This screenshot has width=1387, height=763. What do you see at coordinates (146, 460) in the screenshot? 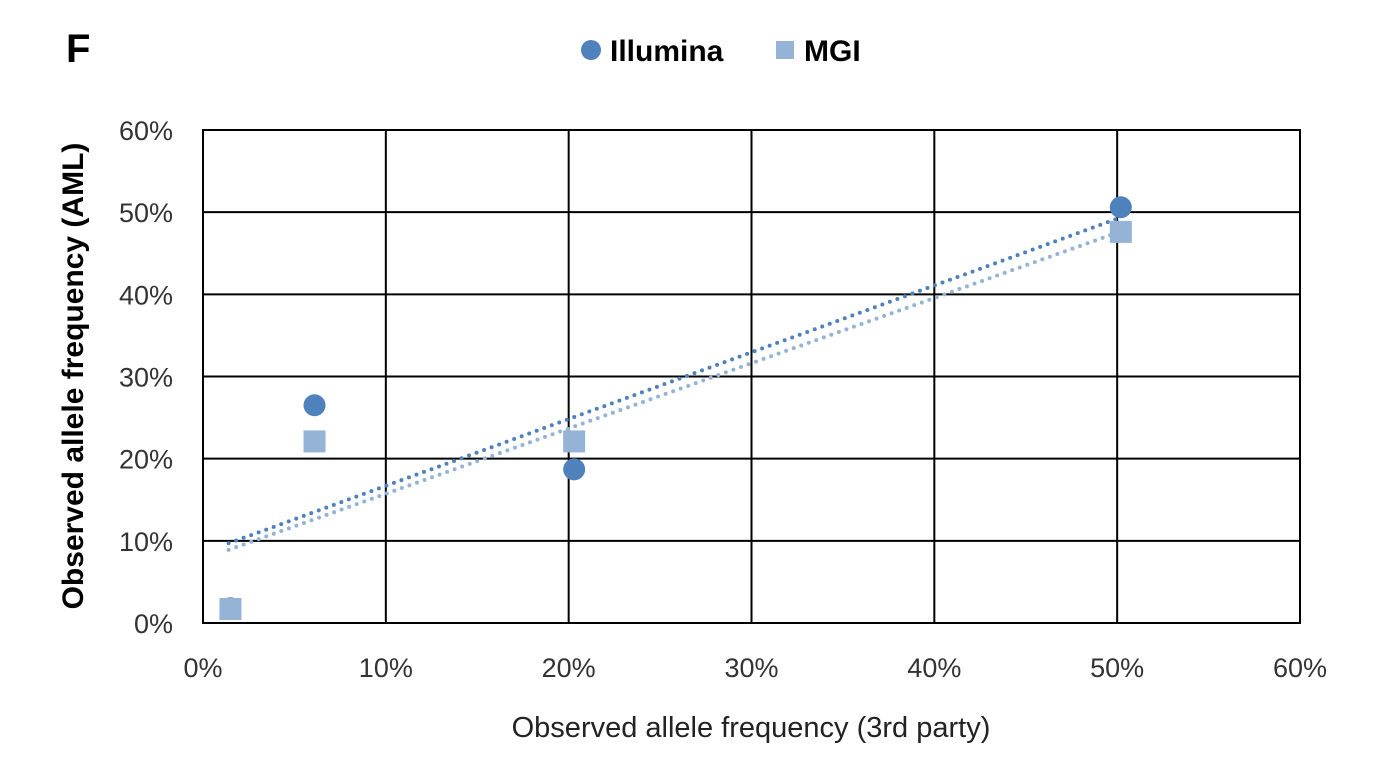
I see `y-tick-label: 20%` at bounding box center [146, 460].